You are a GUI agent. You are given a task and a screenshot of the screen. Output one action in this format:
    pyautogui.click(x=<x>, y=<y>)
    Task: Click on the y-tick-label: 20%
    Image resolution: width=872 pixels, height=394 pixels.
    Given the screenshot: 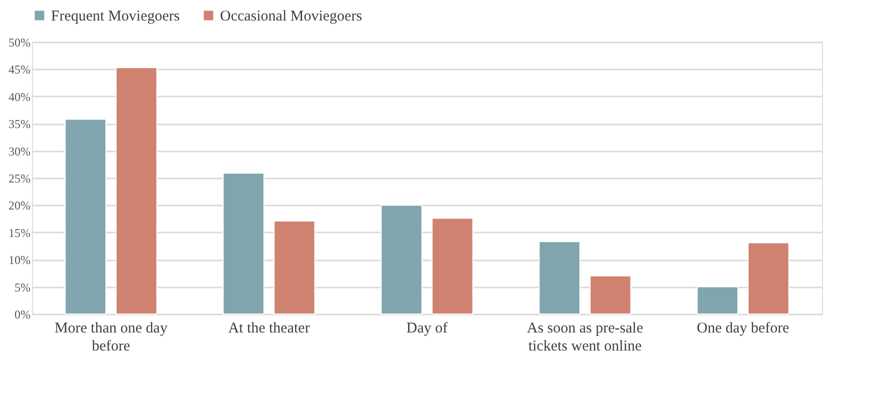 What is the action you would take?
    pyautogui.click(x=19, y=205)
    